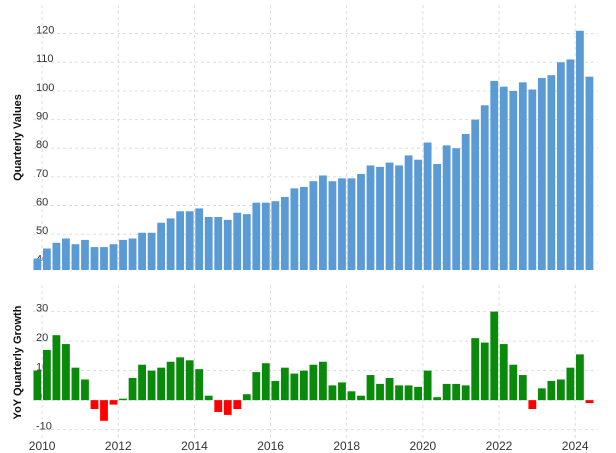 This screenshot has width=616, height=453. What do you see at coordinates (42, 117) in the screenshot?
I see `y-tick-label: 90` at bounding box center [42, 117].